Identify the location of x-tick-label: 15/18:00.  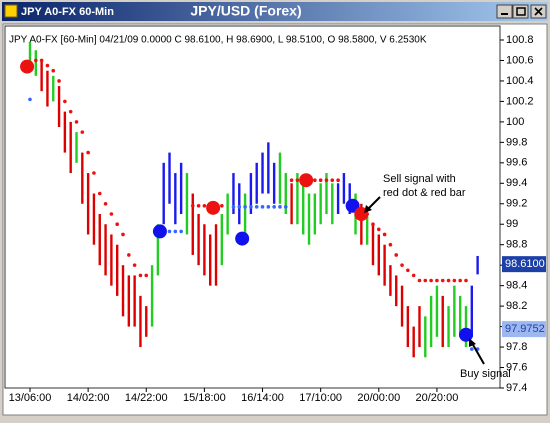
(204, 398).